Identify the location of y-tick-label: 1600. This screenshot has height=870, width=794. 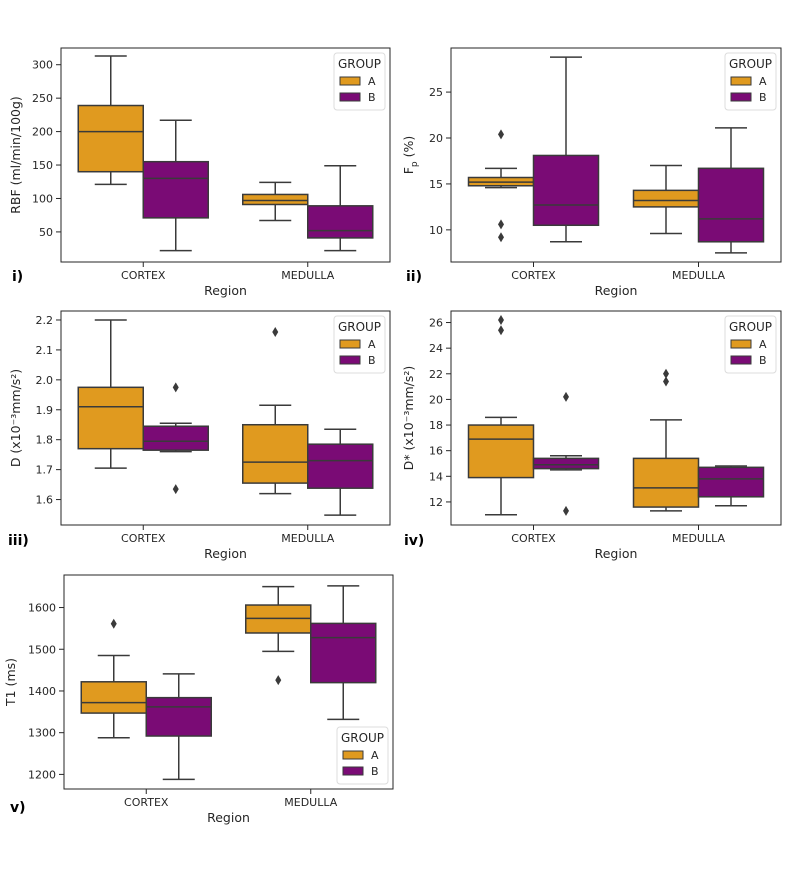
(42, 608).